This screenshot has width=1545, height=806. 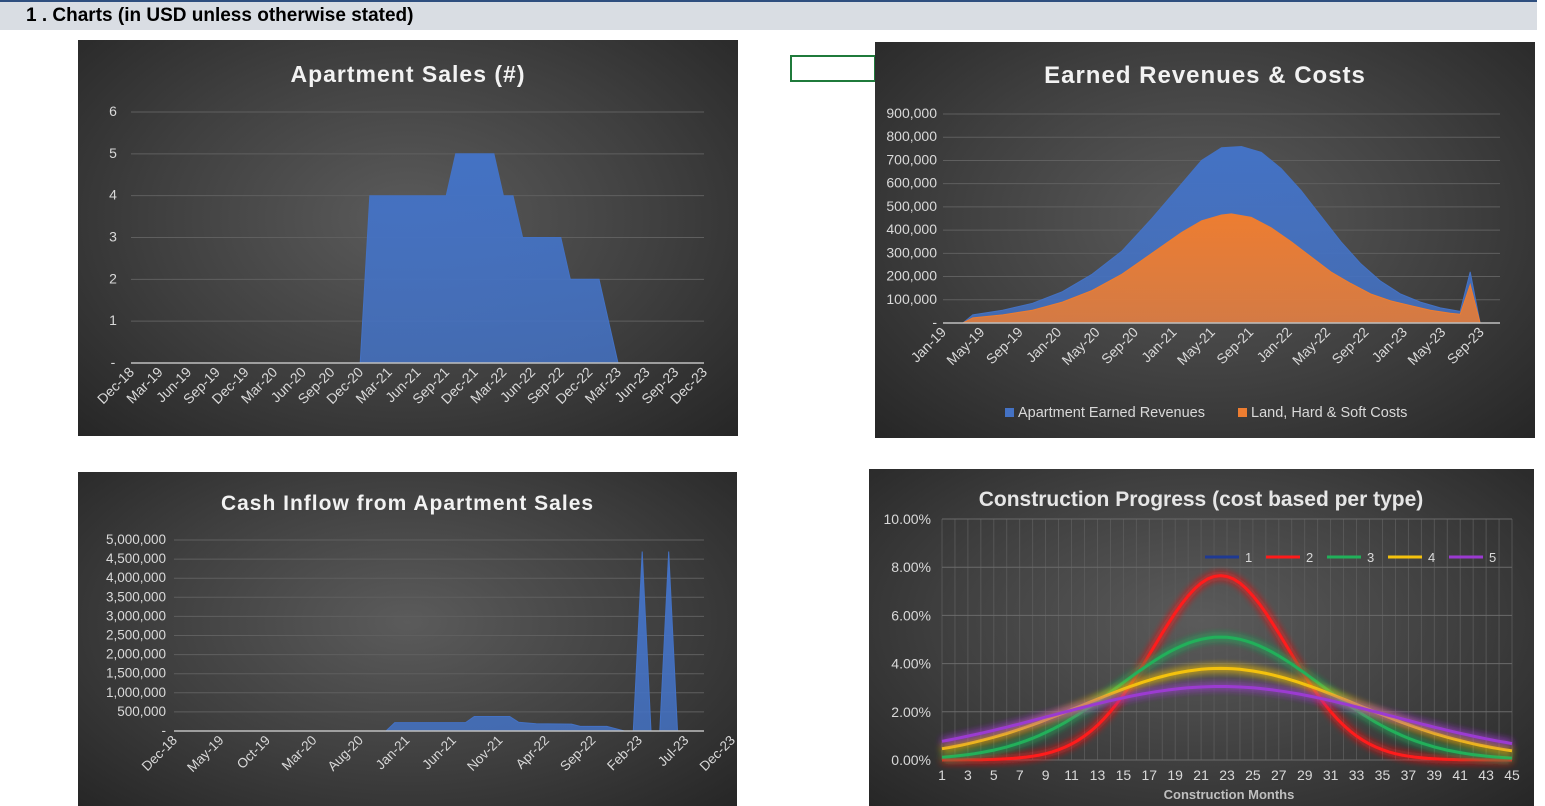 What do you see at coordinates (113, 278) in the screenshot?
I see `y-tick-label: 2` at bounding box center [113, 278].